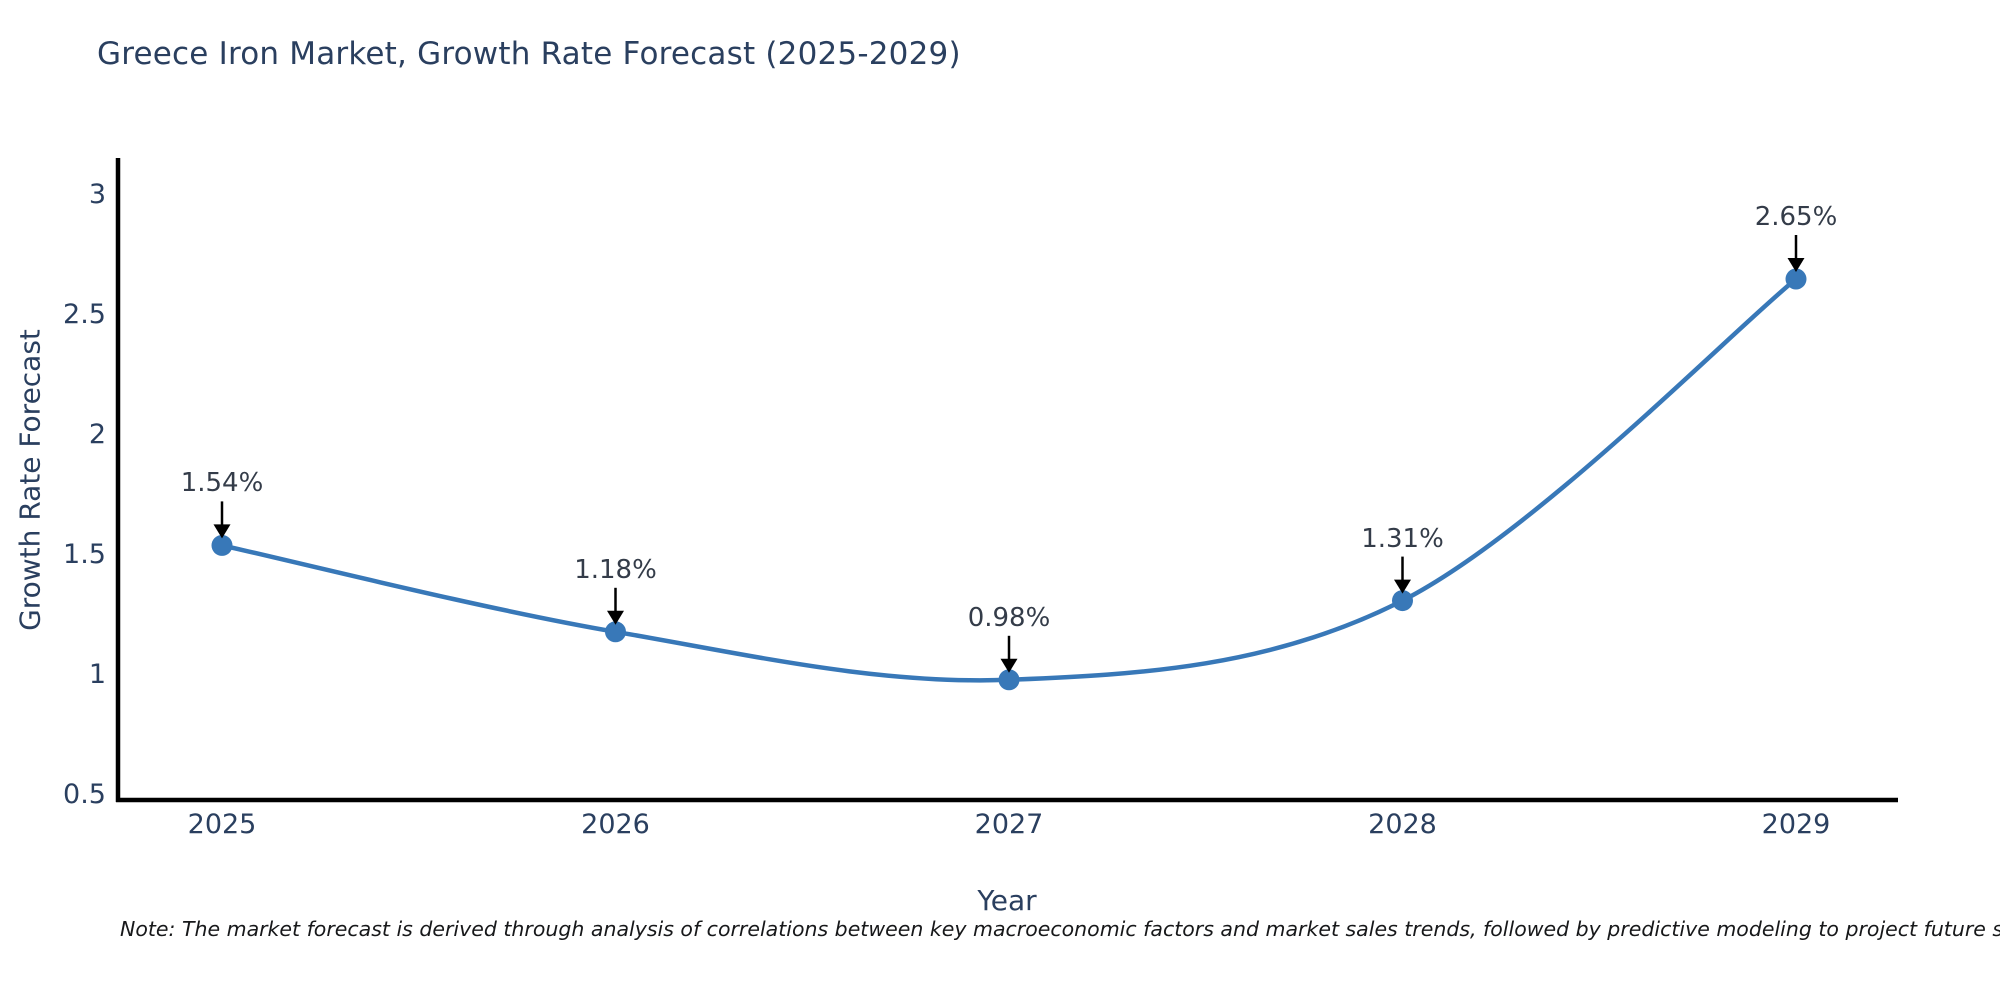 The width and height of the screenshot is (2000, 1000). Describe the element at coordinates (84, 554) in the screenshot. I see `y-tick-label: 1.5` at that location.